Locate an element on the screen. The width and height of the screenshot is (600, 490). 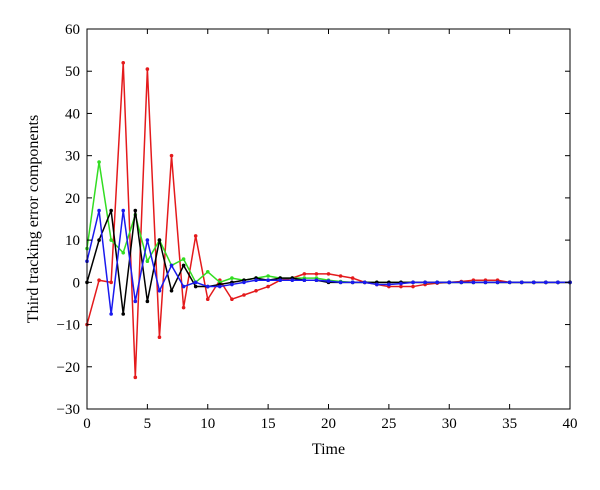
x-tick-label: 40 is located at coordinates (570, 424).